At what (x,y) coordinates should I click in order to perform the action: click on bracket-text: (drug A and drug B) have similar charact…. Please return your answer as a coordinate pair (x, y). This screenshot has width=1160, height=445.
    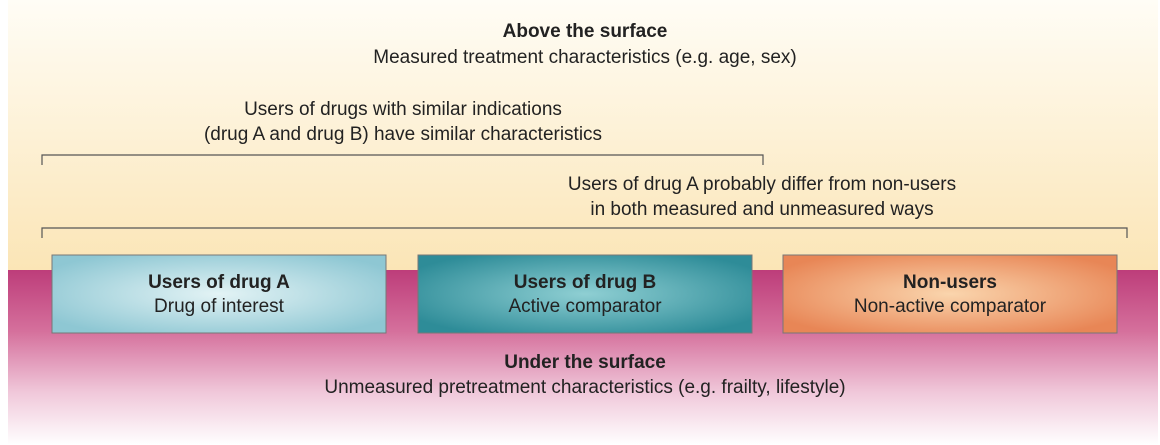
    Looking at the image, I should click on (403, 134).